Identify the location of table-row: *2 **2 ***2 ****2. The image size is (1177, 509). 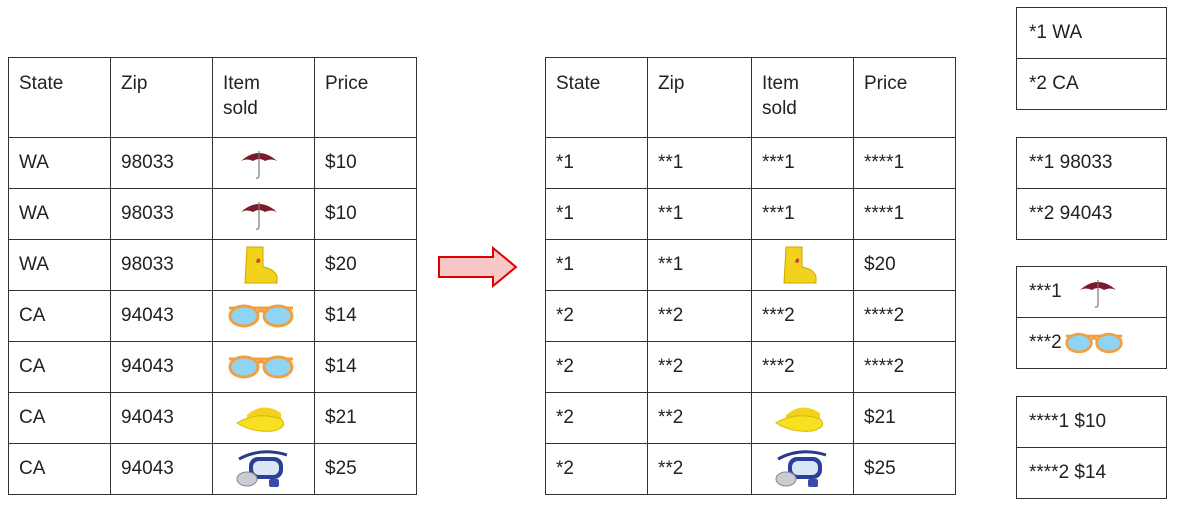
(750, 367).